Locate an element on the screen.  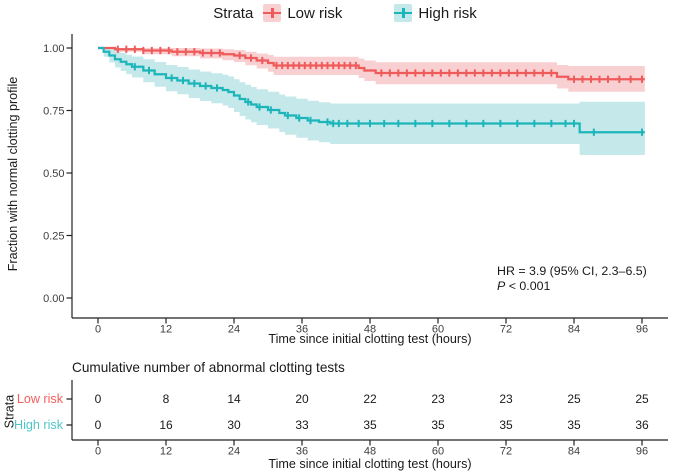
hr-annotation-line2: P < 0.001 is located at coordinates (524, 286).